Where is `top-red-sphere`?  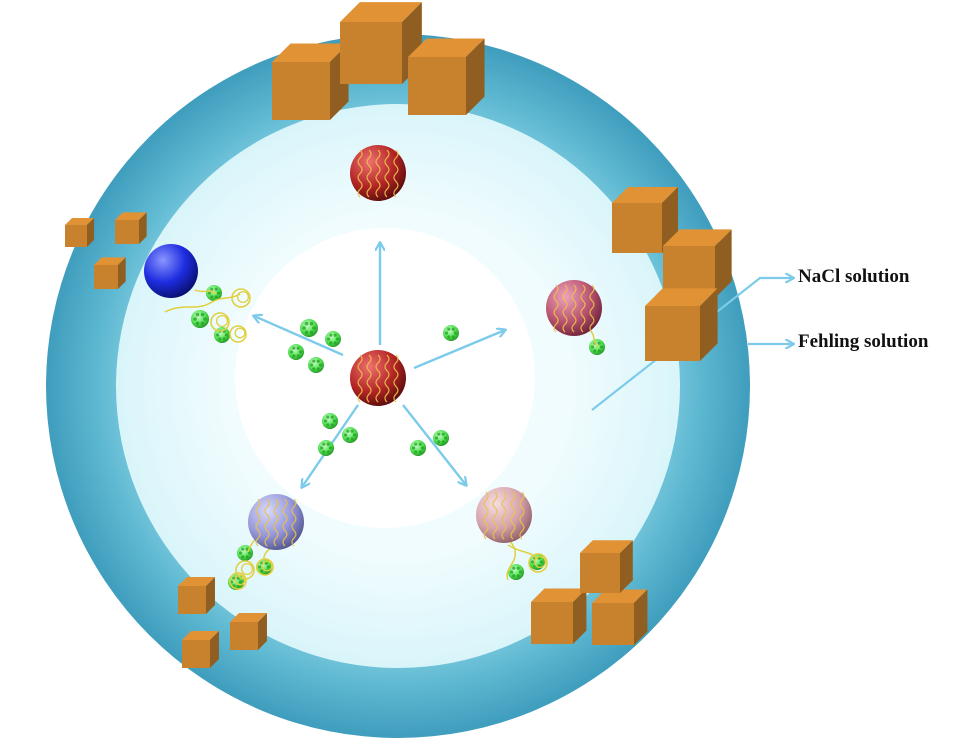
top-red-sphere is located at coordinates (378, 173).